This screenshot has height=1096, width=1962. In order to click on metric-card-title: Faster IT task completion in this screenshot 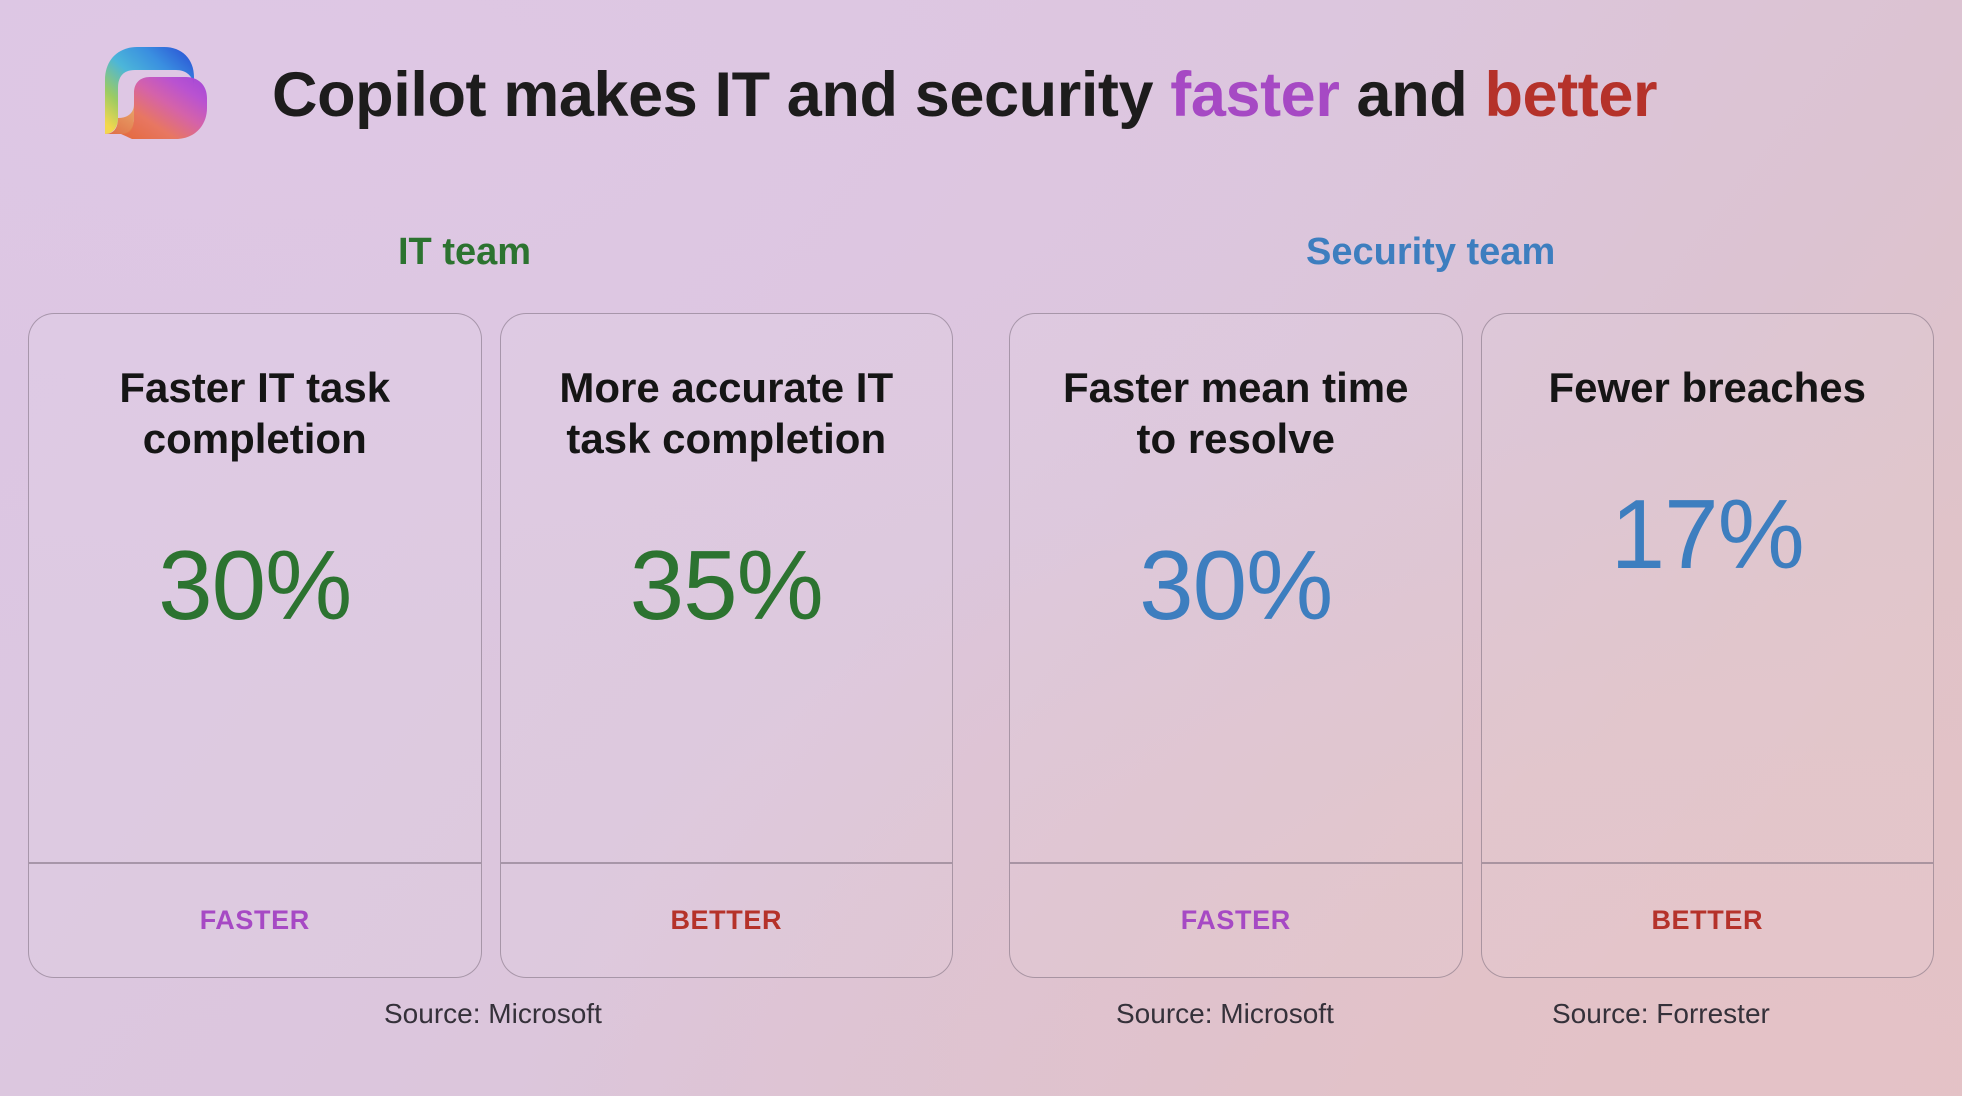, I will do `click(255, 413)`.